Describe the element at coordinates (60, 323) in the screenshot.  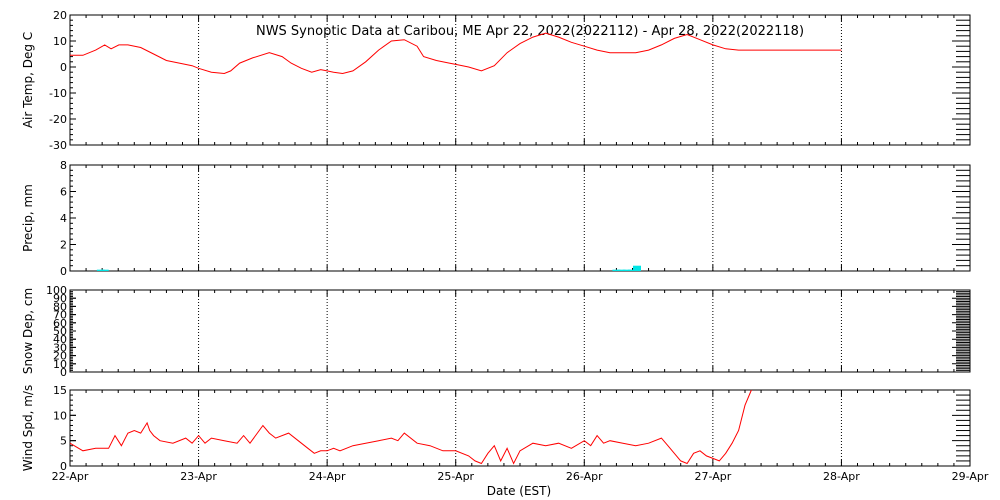
I see `y-tick-label: 60` at that location.